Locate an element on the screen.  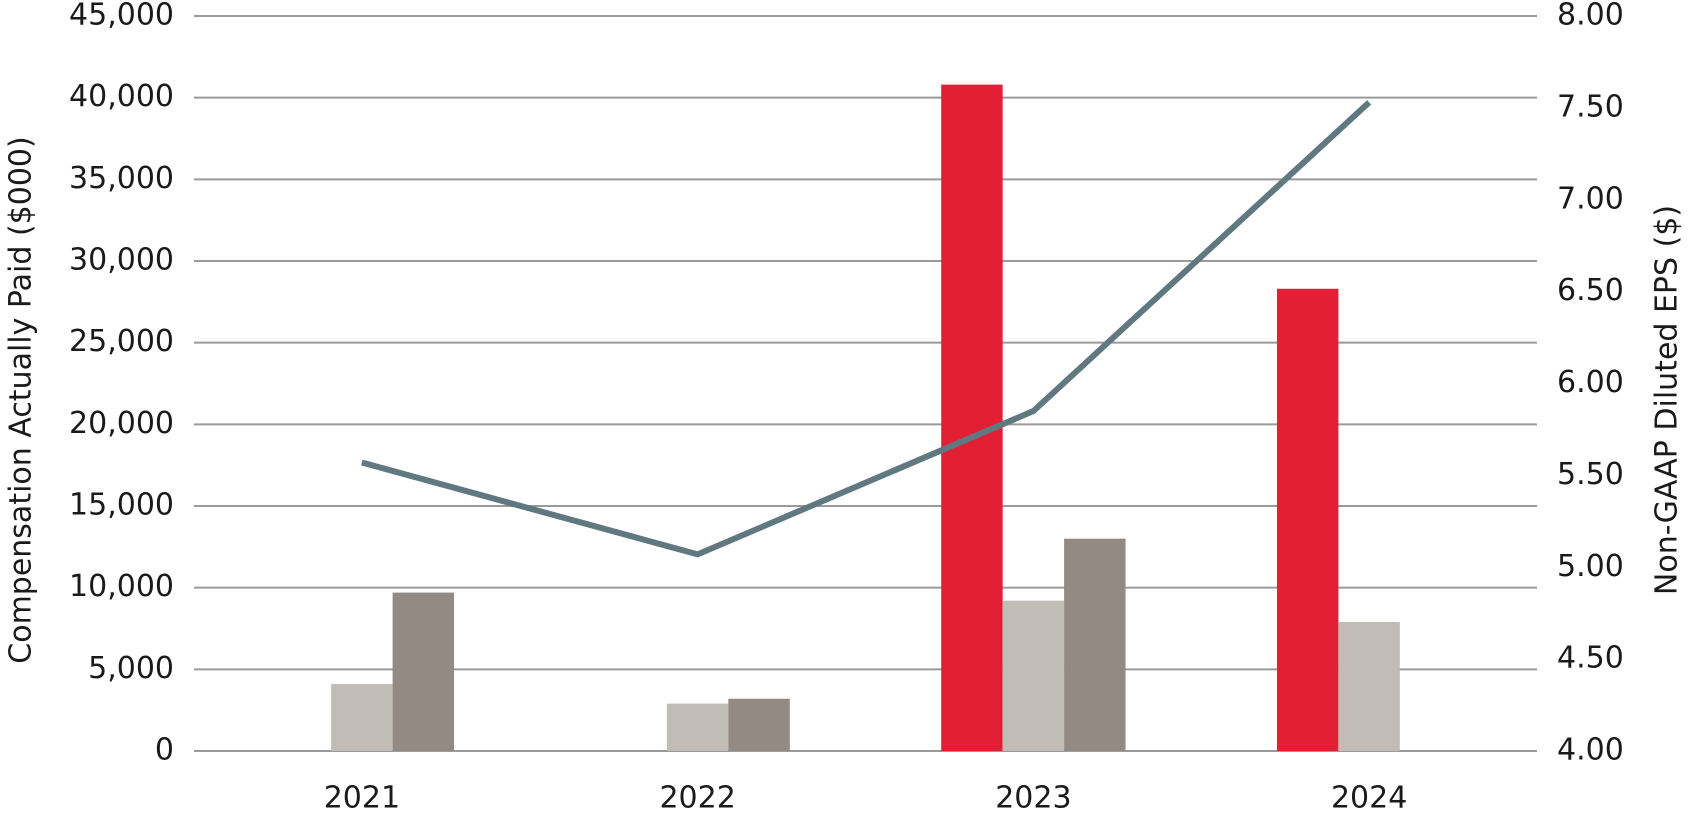
y-tick-label: 10,000 is located at coordinates (121, 586).